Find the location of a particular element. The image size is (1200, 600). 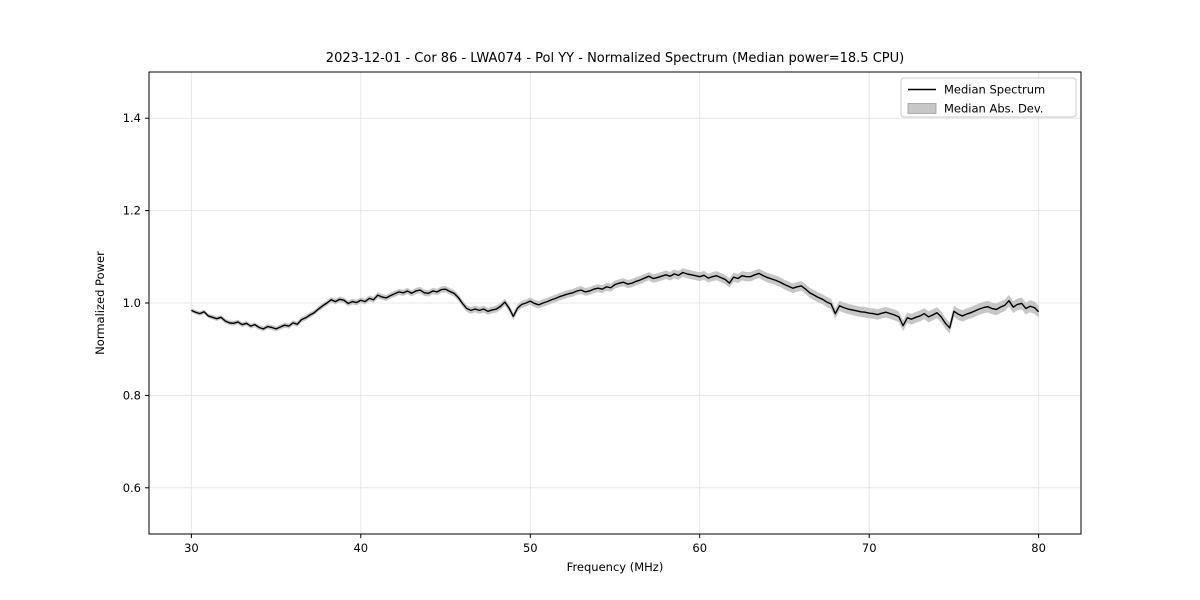

legend: Median Spectrum Median Abs. Dev. is located at coordinates (988, 97).